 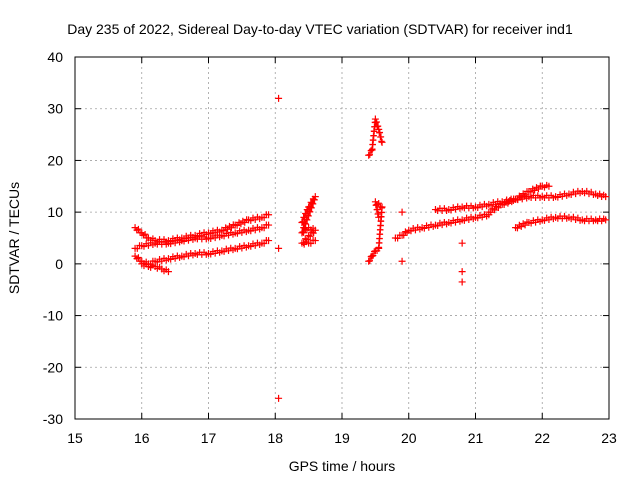 I want to click on series-track-e, so click(x=308, y=220).